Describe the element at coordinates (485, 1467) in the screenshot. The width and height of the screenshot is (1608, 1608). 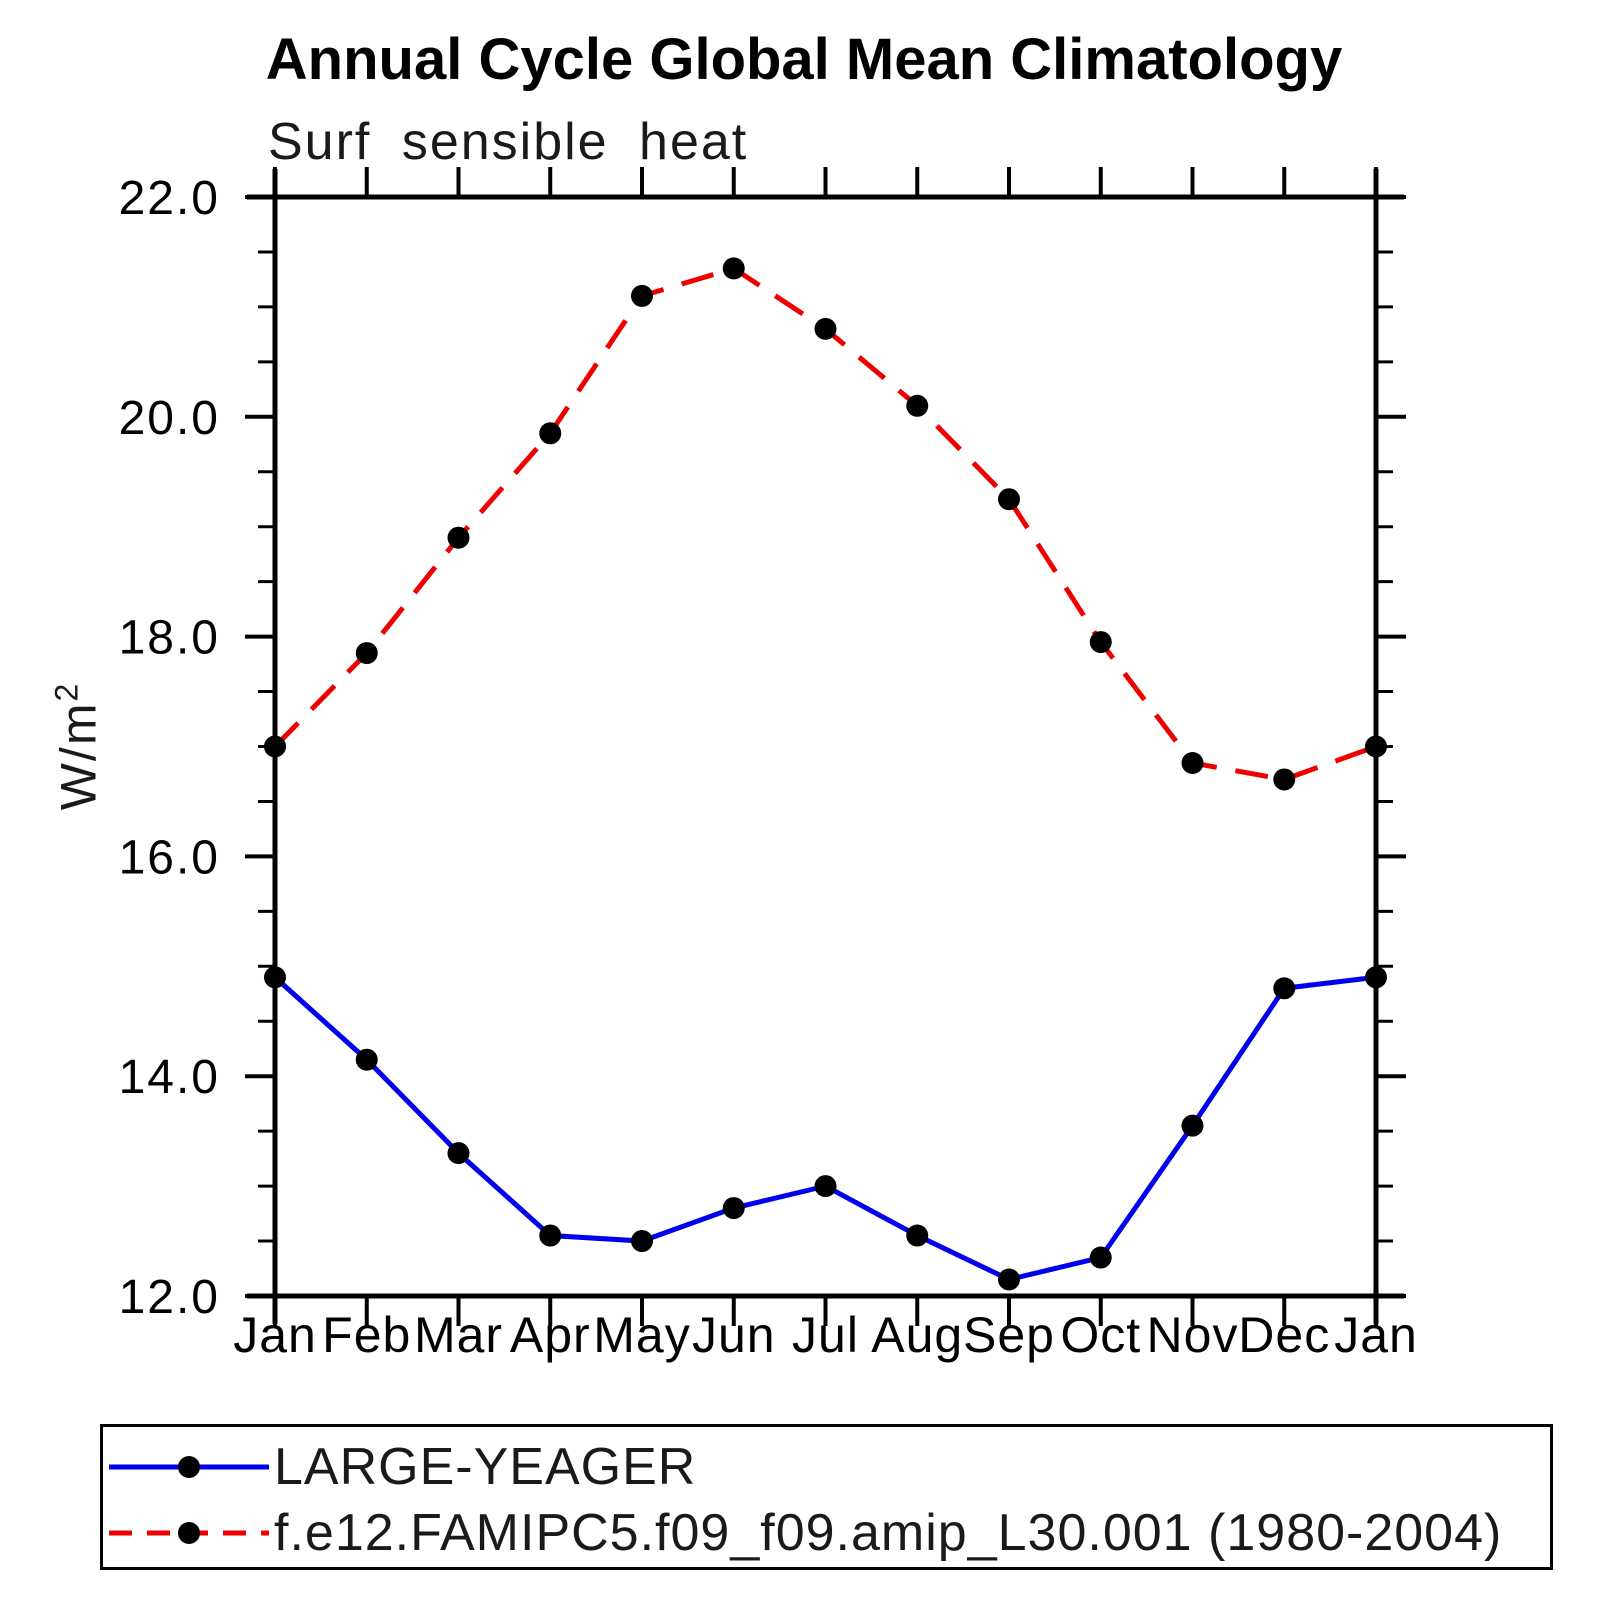
I see `legend-label: LARGE-YEAGER` at that location.